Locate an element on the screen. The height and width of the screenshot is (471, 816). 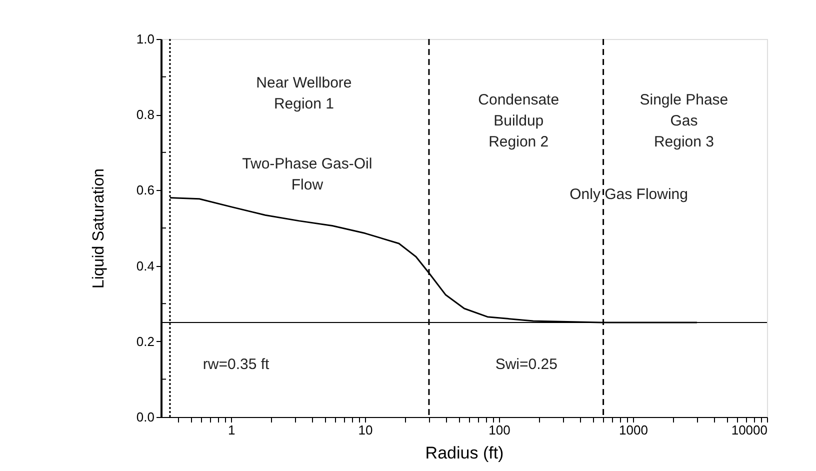
annotation: Only Gas Flowing is located at coordinates (629, 194).